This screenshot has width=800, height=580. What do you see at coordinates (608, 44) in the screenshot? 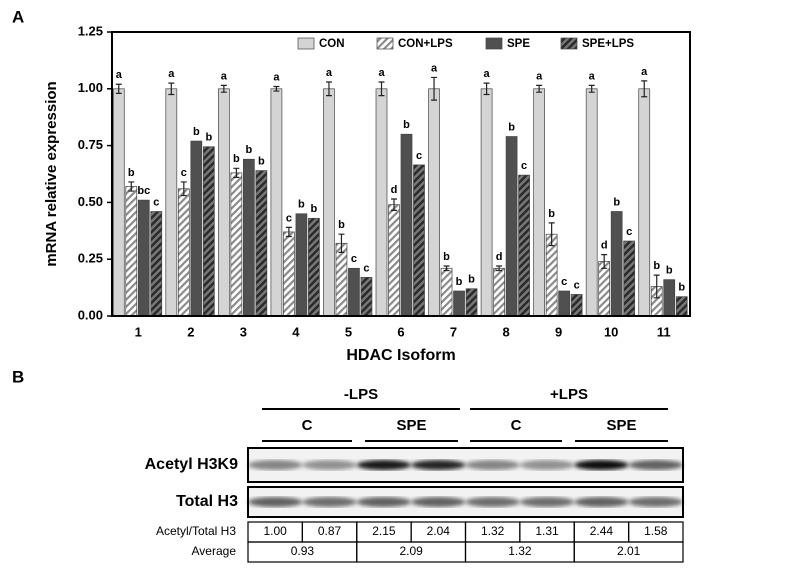
I see `legend-label: SPE+LPS` at bounding box center [608, 44].